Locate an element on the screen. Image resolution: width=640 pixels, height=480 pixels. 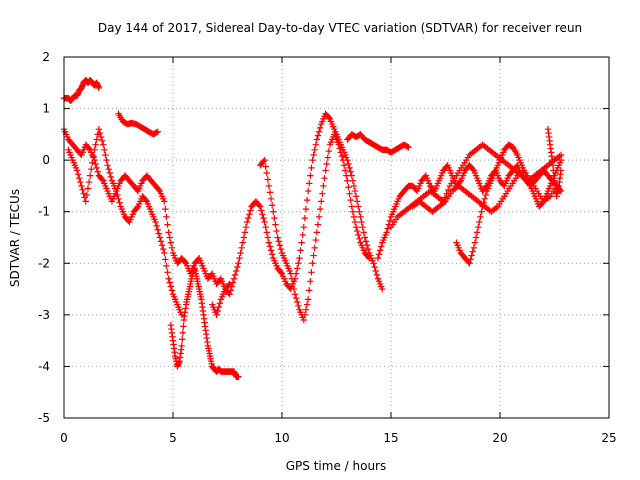
y-tick-label: -3 is located at coordinates (44, 315).